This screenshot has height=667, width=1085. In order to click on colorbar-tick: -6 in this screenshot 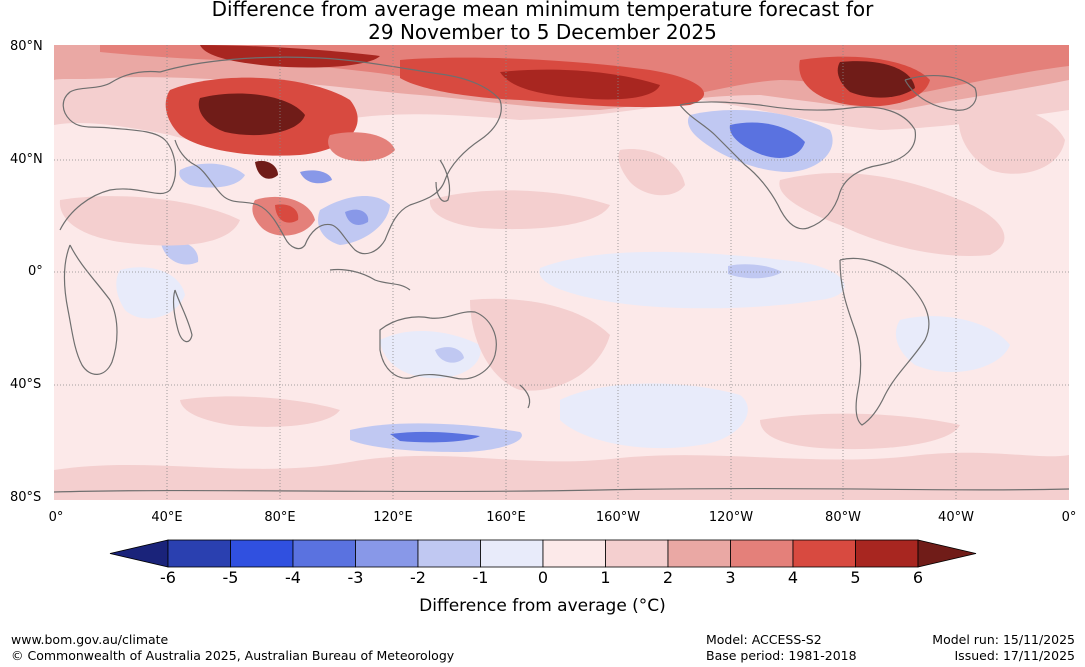, I will do `click(168, 577)`.